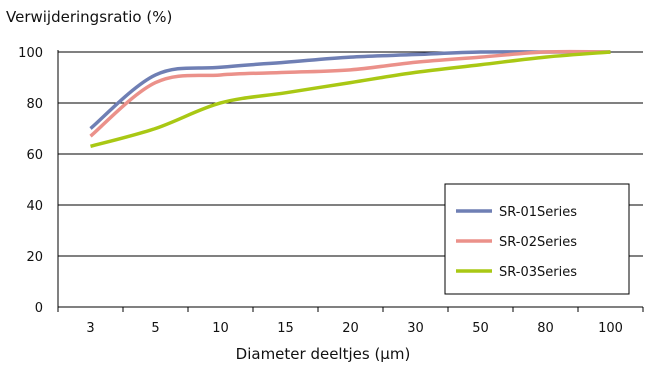 This screenshot has width=645, height=372. I want to click on x-tick-label: 30, so click(415, 328).